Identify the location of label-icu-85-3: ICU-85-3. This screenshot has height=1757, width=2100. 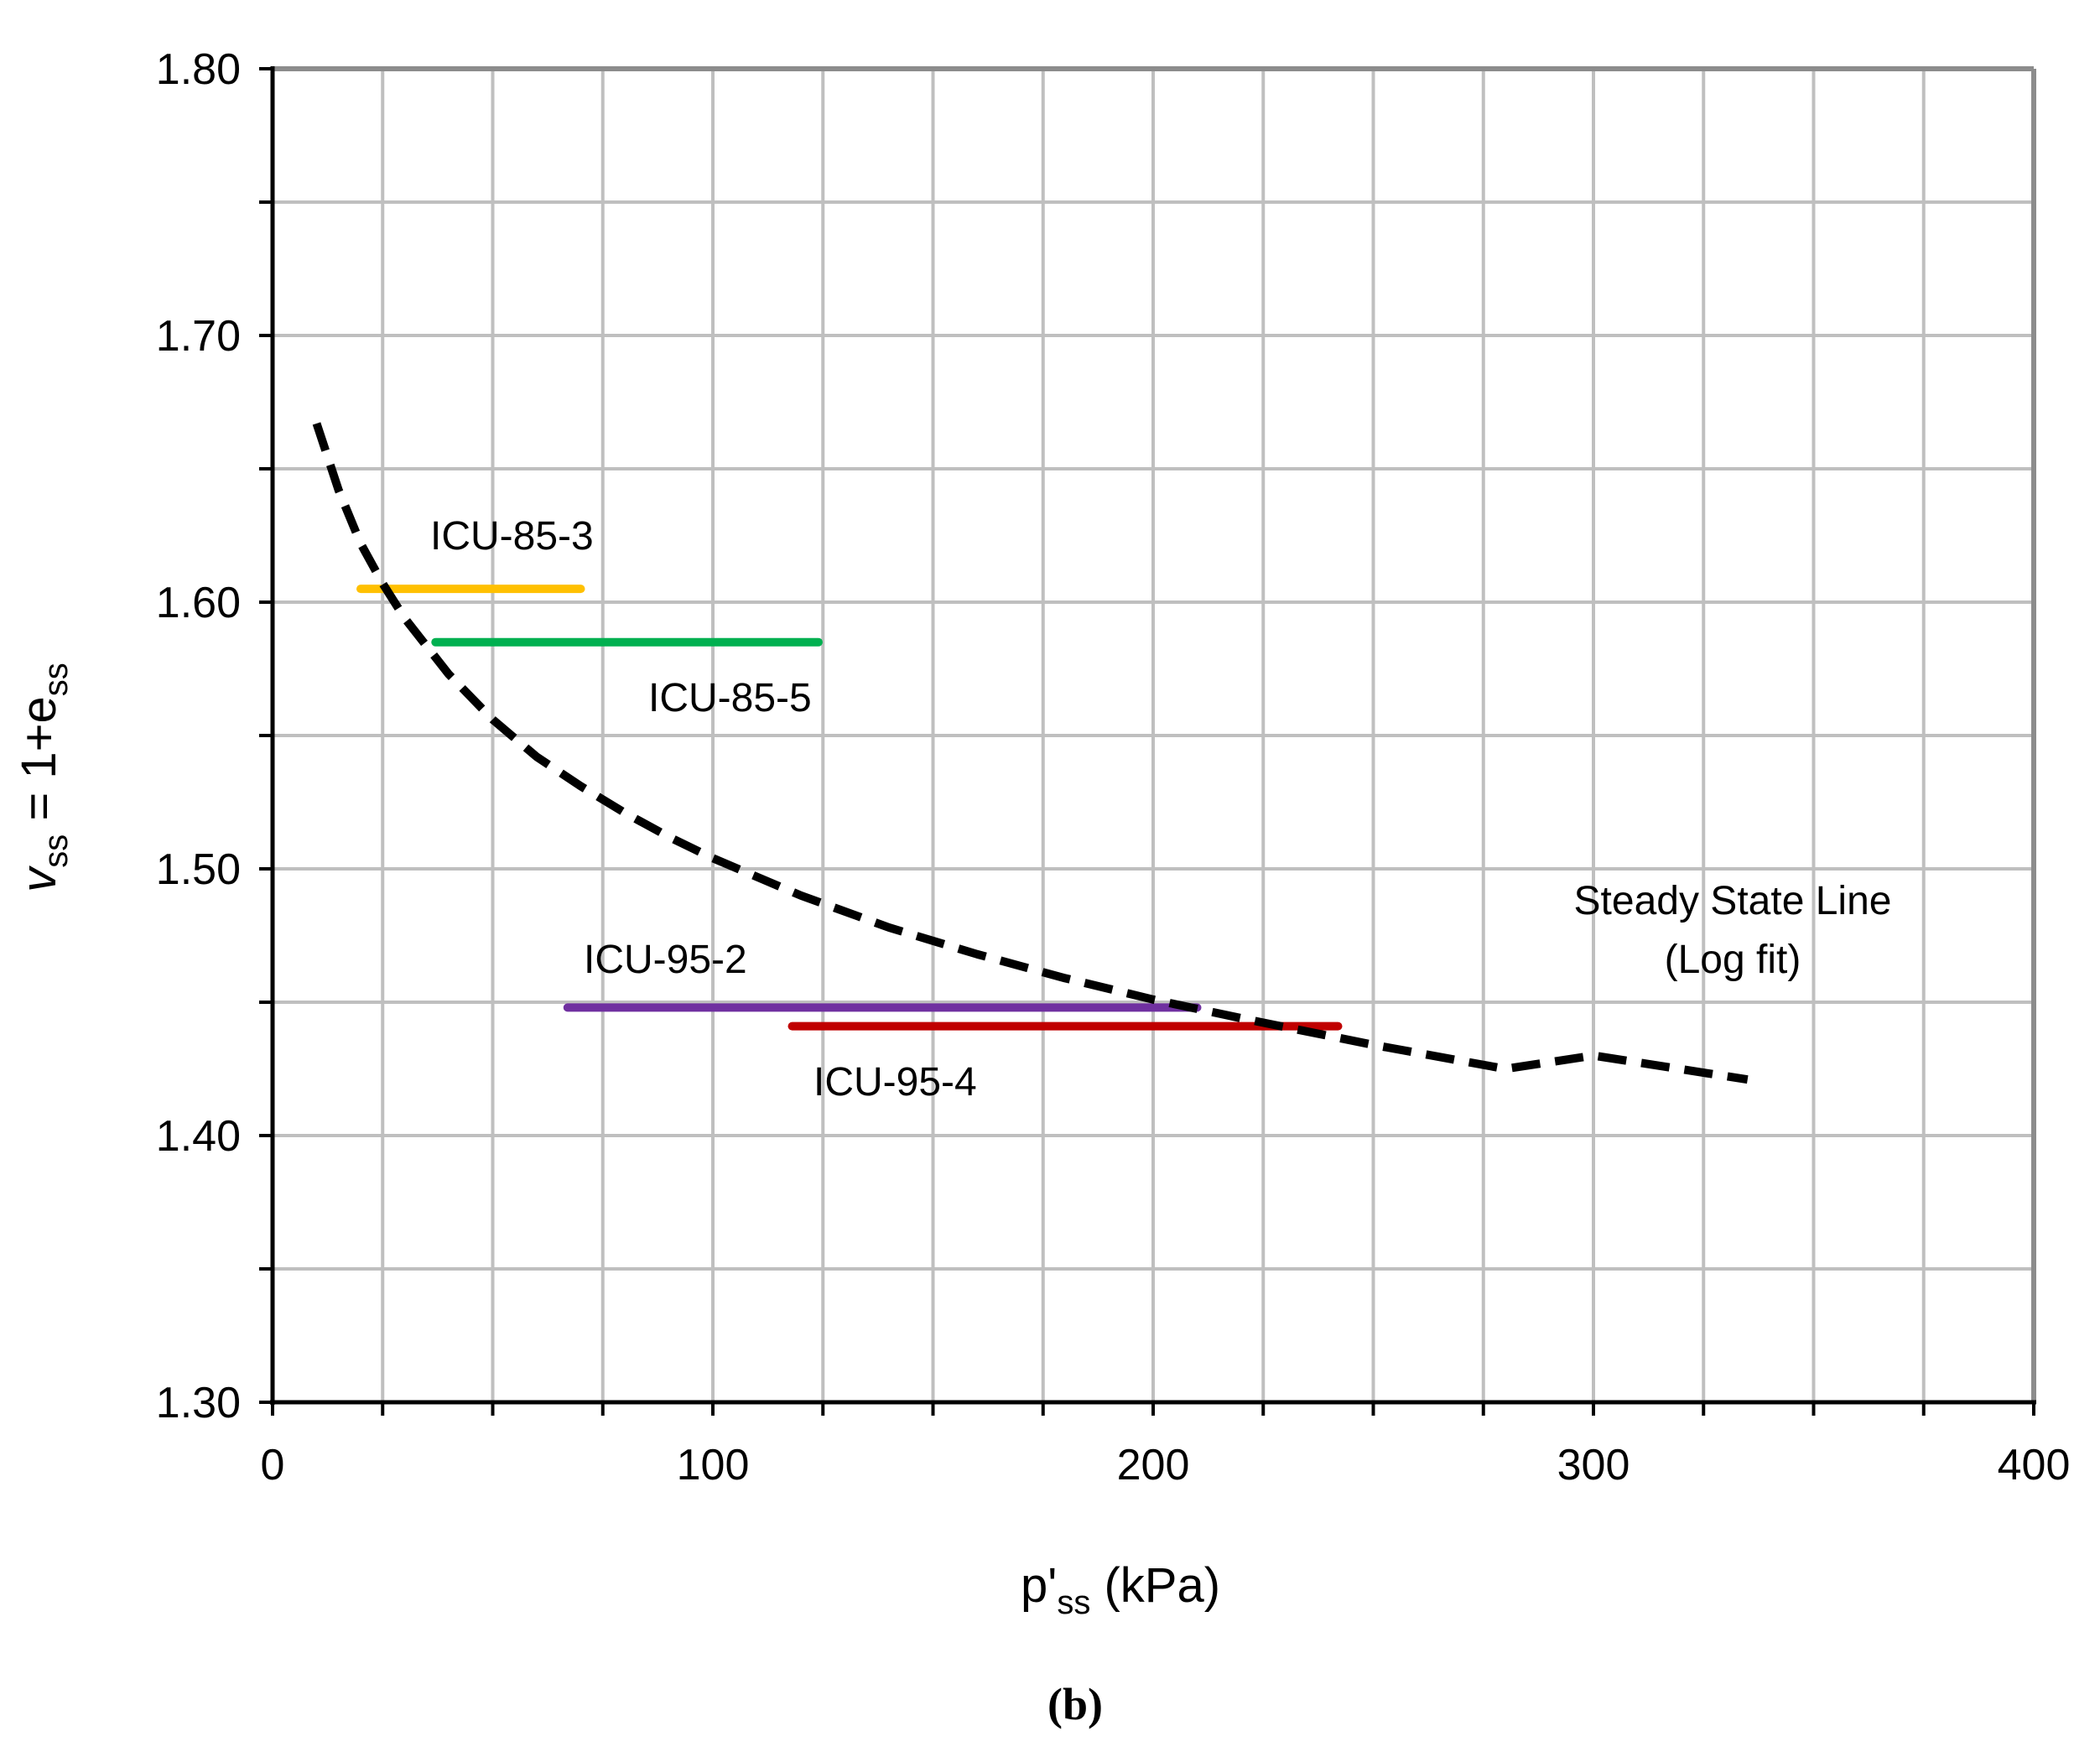
(512, 536).